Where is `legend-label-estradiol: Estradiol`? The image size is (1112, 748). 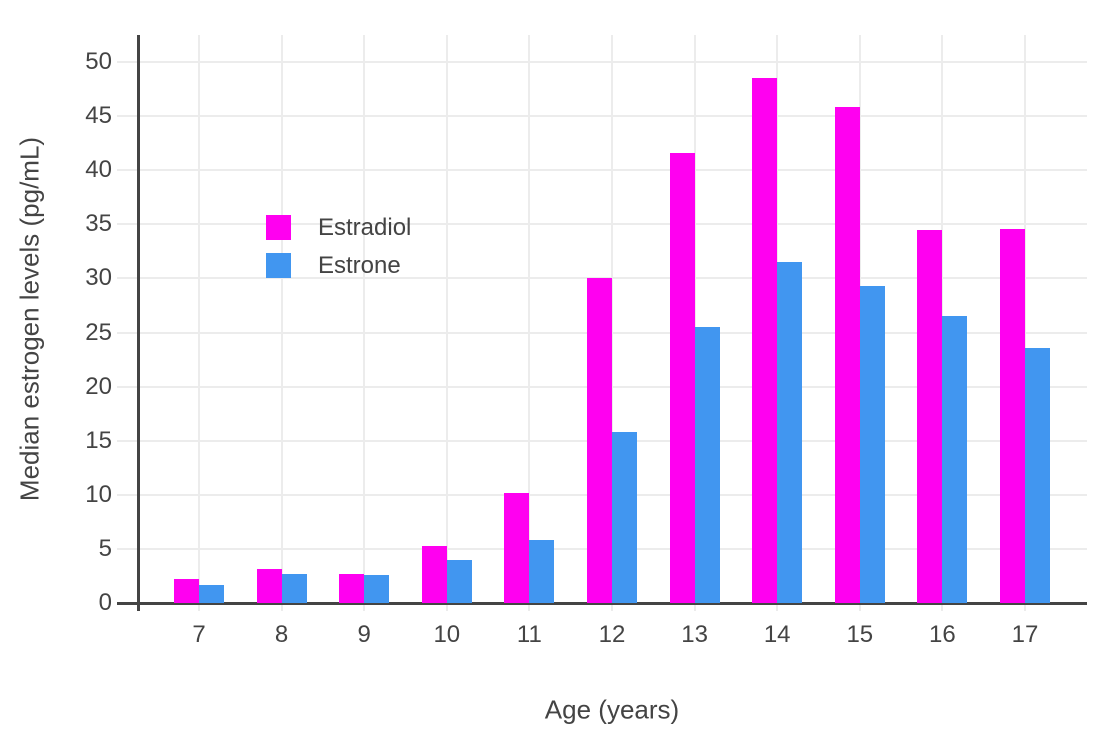
legend-label-estradiol: Estradiol is located at coordinates (365, 227).